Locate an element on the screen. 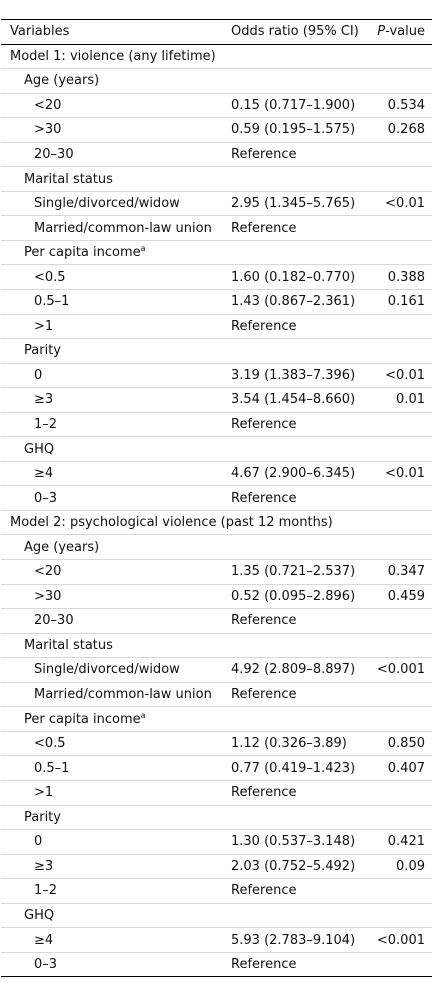 The width and height of the screenshot is (434, 986). odds-ratio-cell: 5.93 (2.783–9.104) is located at coordinates (293, 940).